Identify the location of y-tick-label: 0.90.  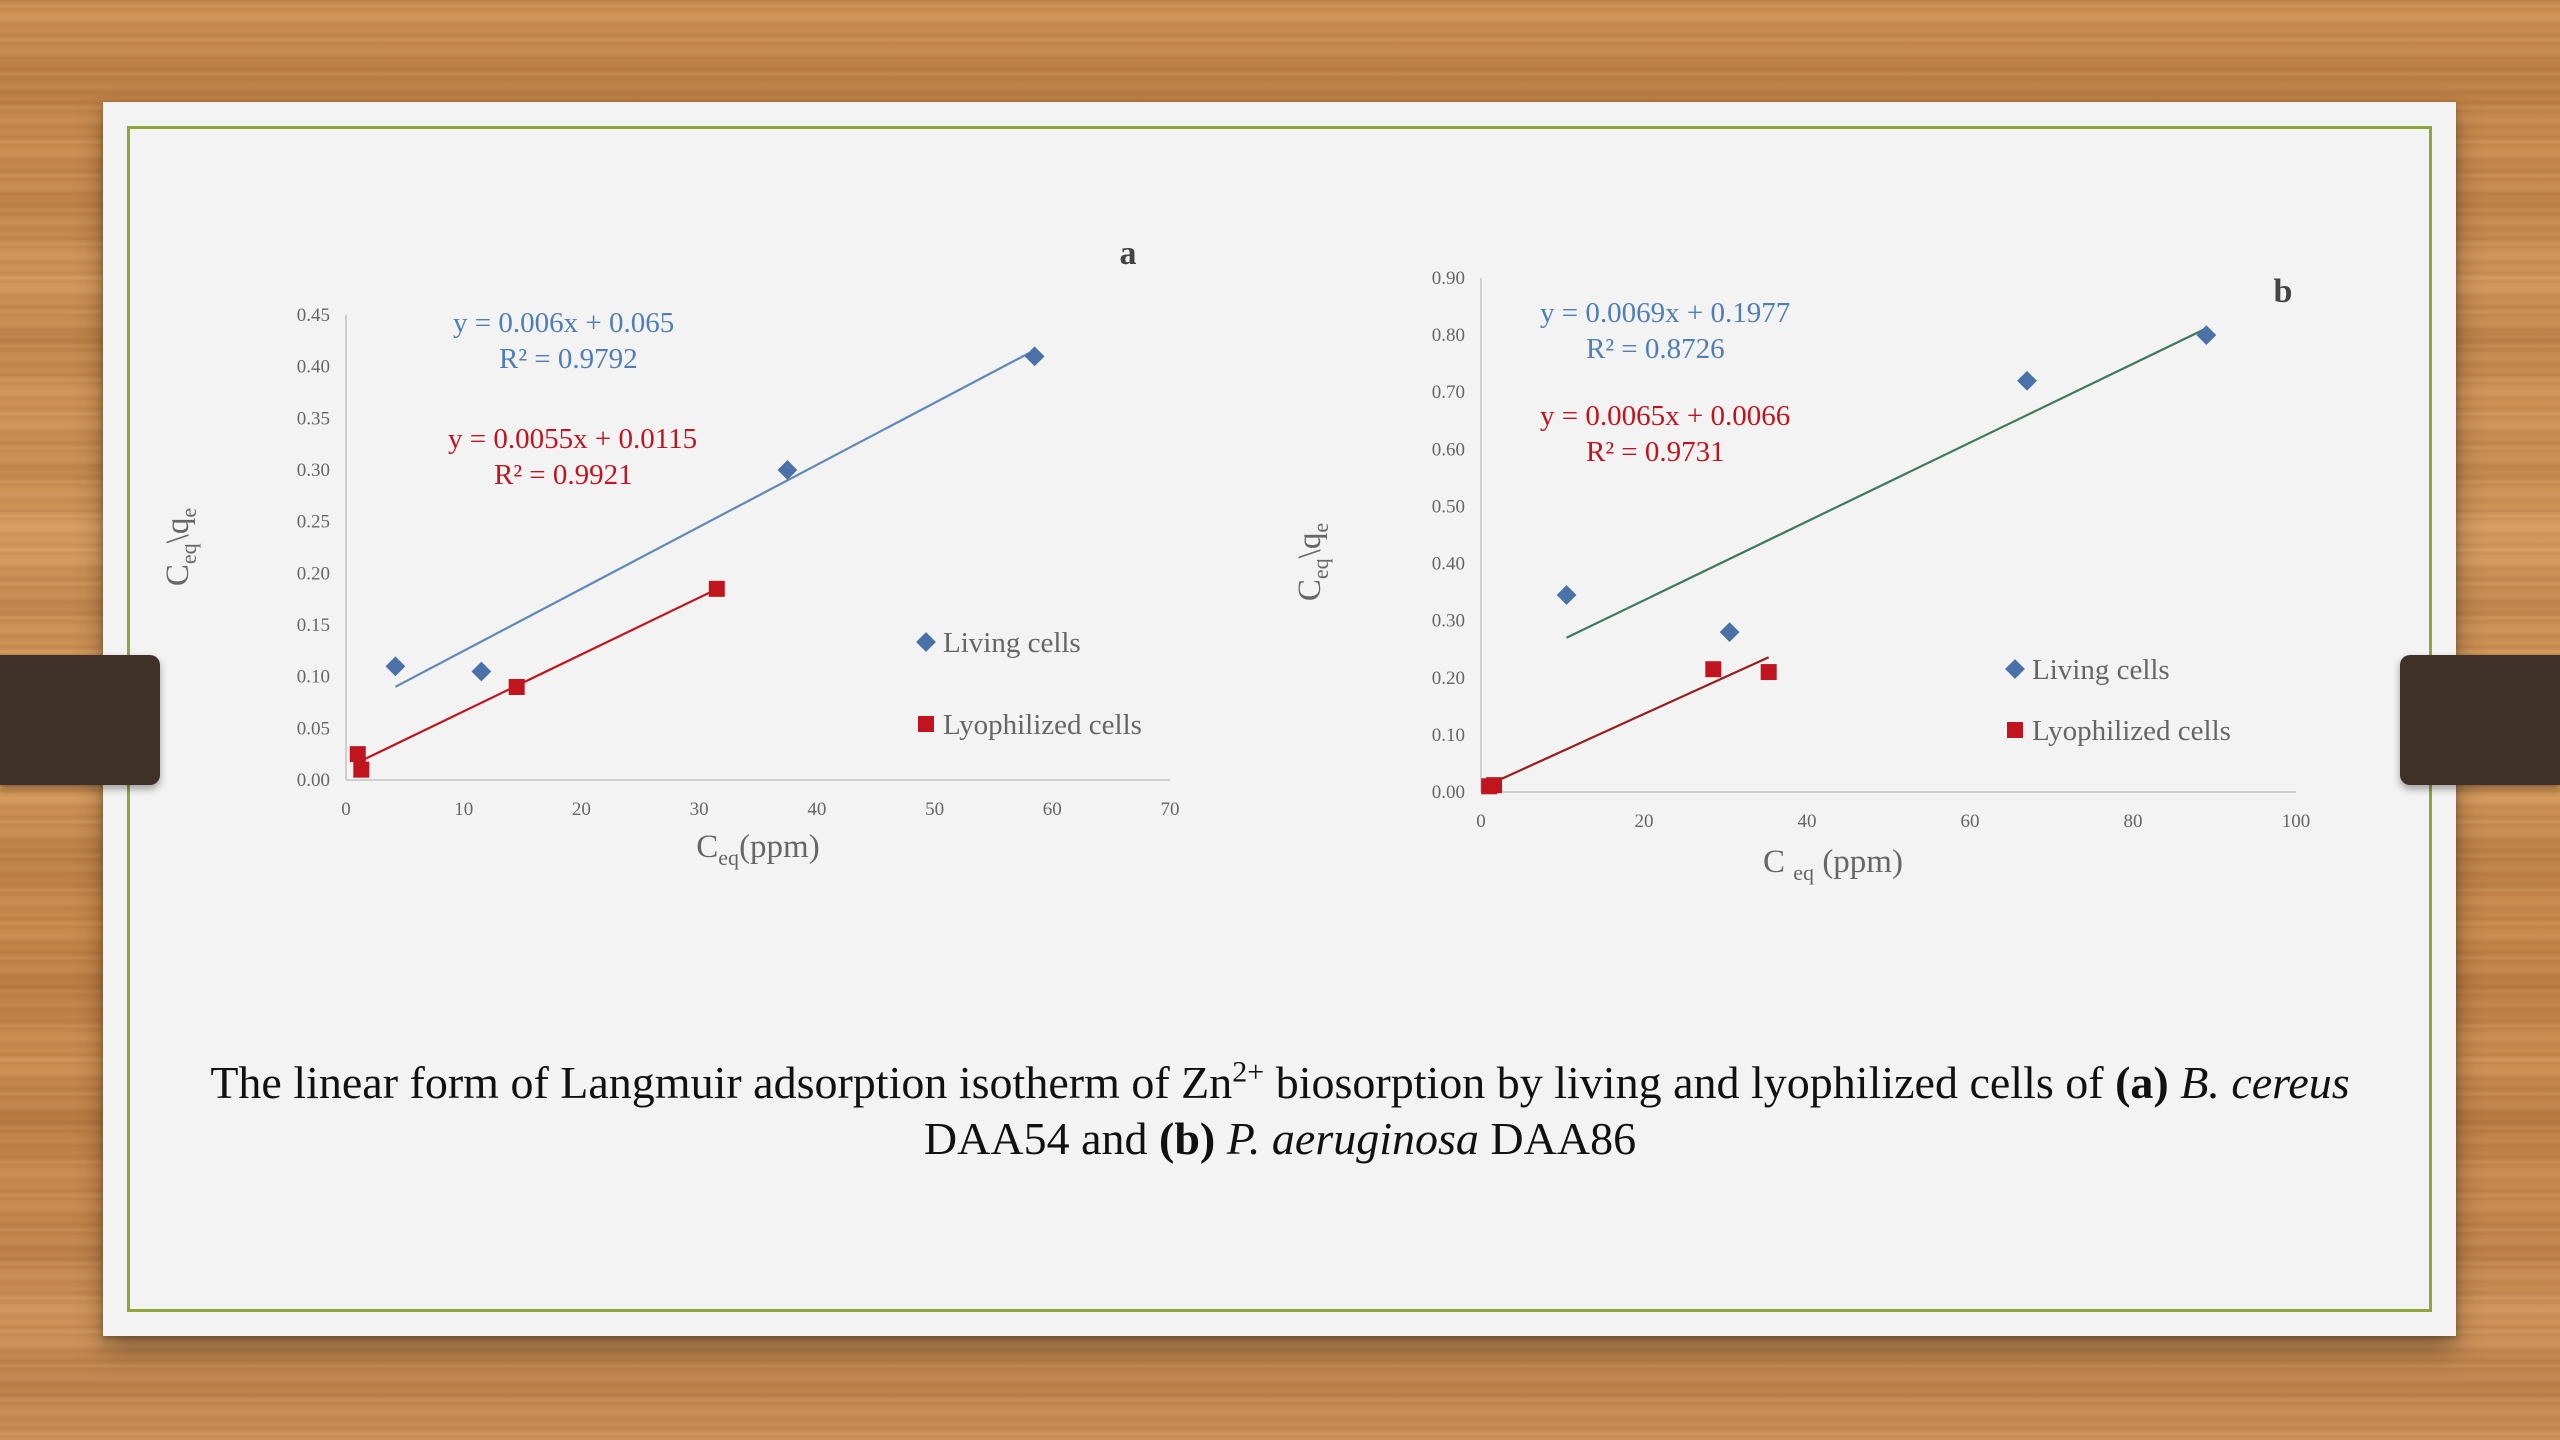
(1448, 278).